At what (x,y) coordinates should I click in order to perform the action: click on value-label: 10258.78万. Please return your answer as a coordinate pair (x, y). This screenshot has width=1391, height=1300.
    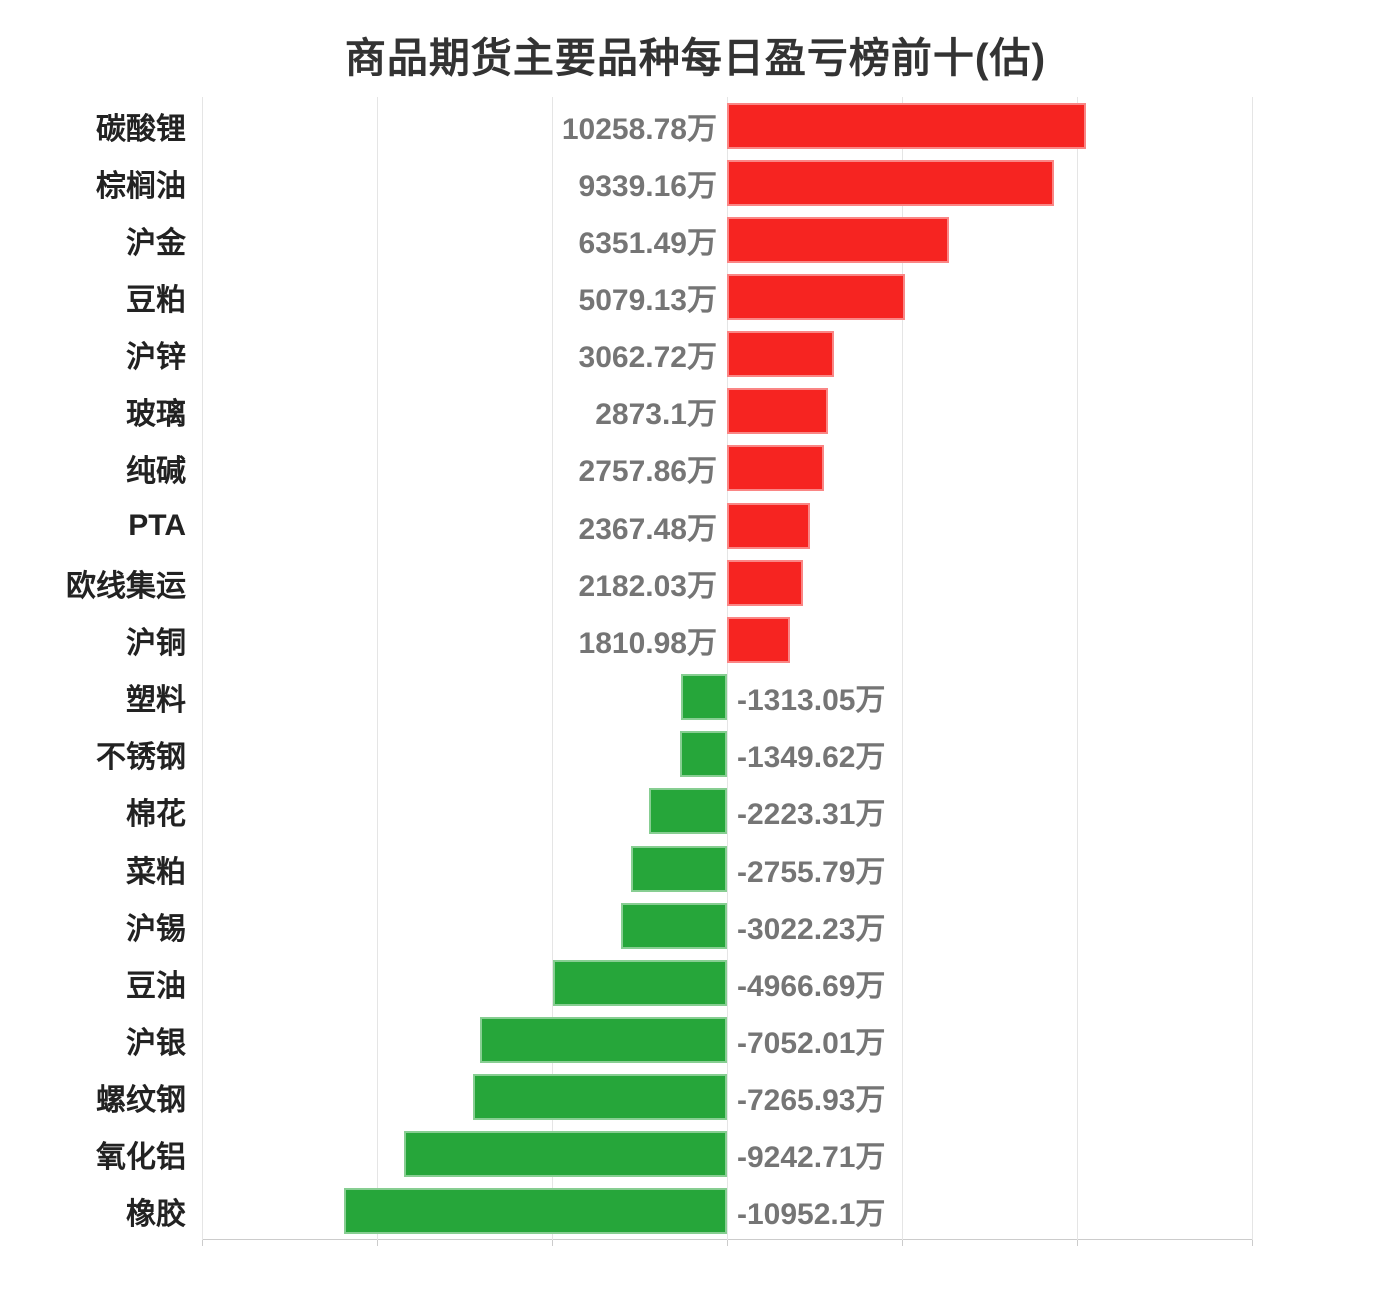
    Looking at the image, I should click on (639, 129).